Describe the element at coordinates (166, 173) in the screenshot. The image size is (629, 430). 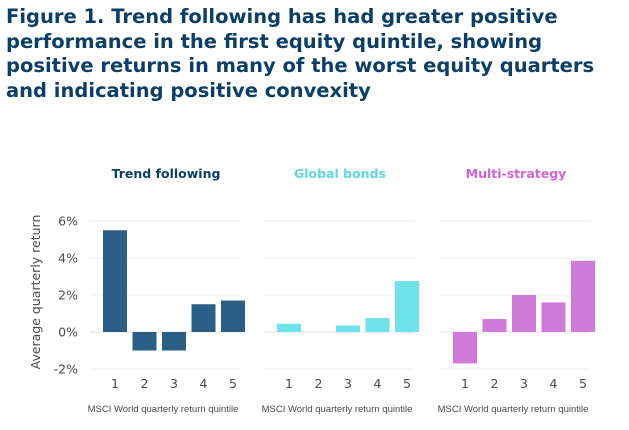
I see `panel-title: Trend following` at that location.